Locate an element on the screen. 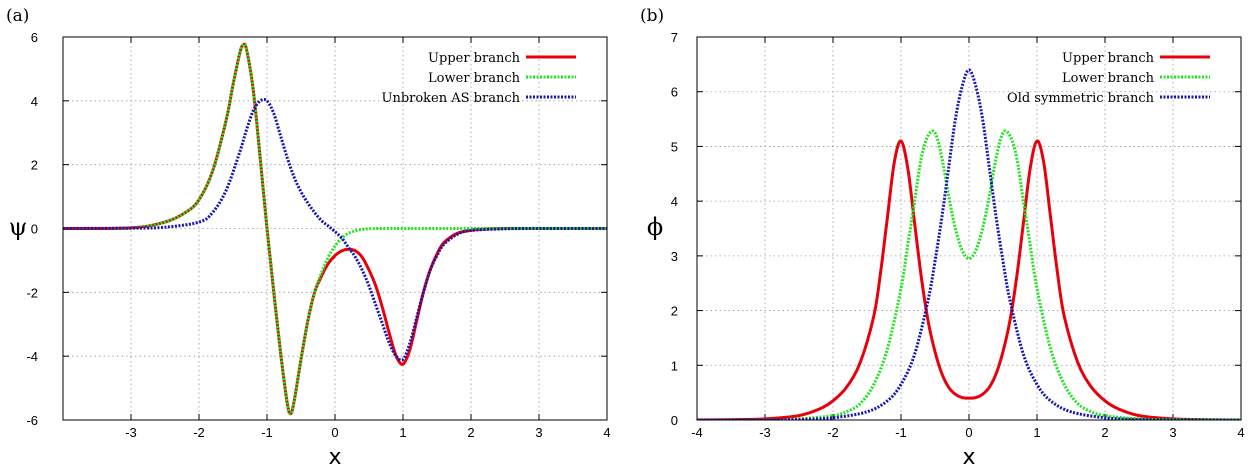 The height and width of the screenshot is (468, 1256). y-tick-label: 7 is located at coordinates (674, 37).